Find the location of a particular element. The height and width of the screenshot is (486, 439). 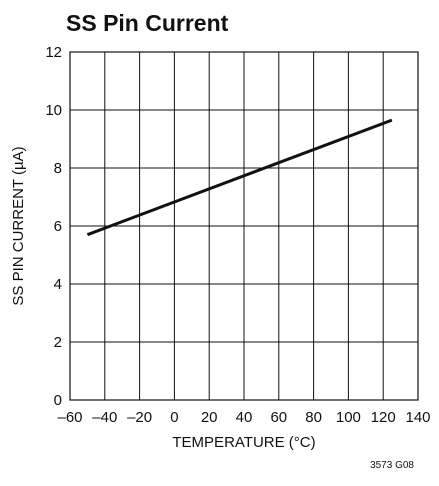

x-tick-label: 0 is located at coordinates (174, 417).